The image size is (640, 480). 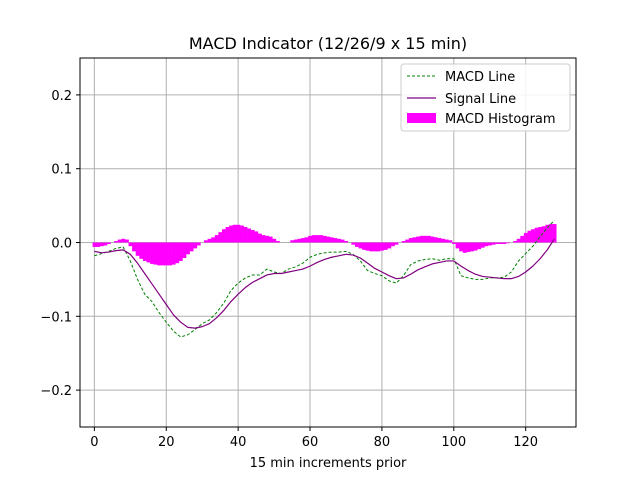 I want to click on legend-histogram-label: MACD Histogram, so click(x=500, y=119).